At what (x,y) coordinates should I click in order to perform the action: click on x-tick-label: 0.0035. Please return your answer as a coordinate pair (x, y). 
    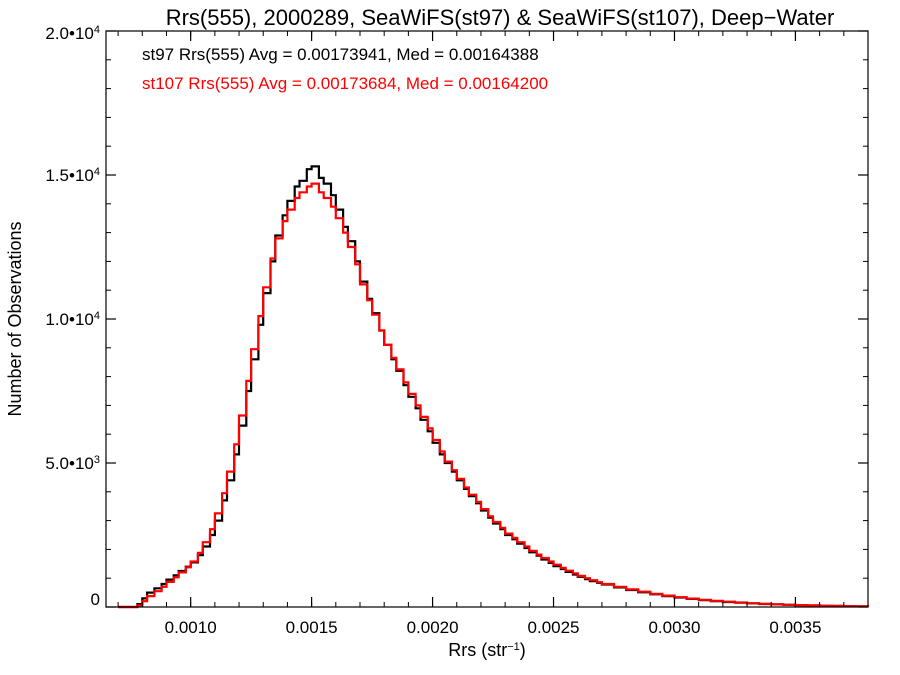
    Looking at the image, I should click on (795, 627).